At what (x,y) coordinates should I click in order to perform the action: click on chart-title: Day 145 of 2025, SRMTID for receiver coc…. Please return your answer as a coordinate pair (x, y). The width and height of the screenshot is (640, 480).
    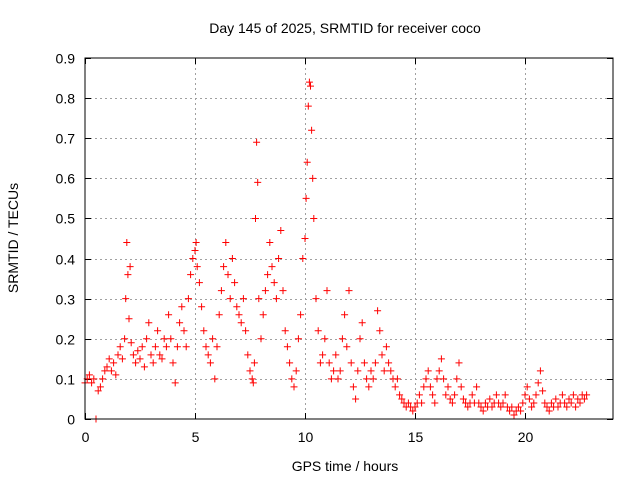
    Looking at the image, I should click on (345, 28).